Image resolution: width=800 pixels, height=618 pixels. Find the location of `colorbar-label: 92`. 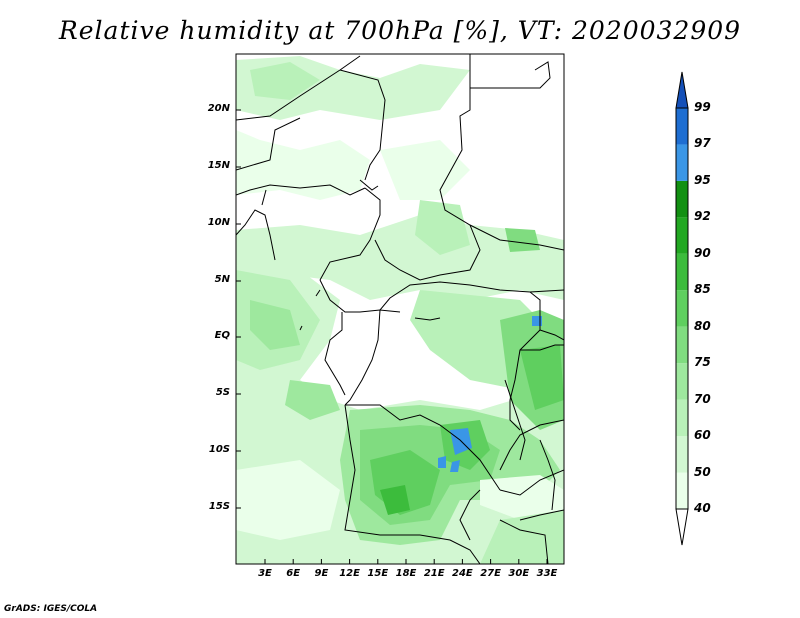

colorbar-label: 92 is located at coordinates (702, 216).